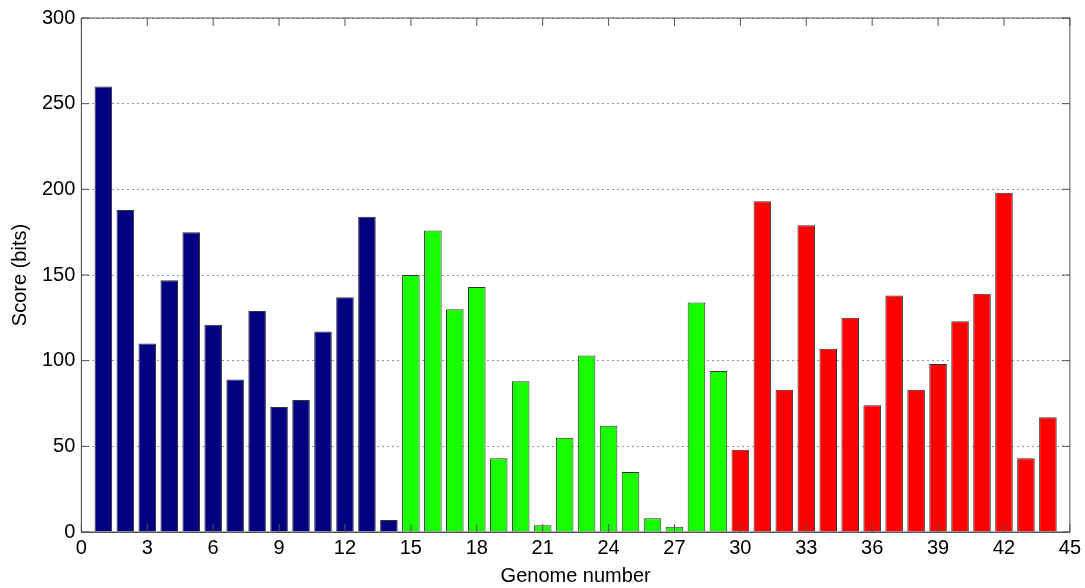  What do you see at coordinates (213, 546) in the screenshot?
I see `x-tick-label: 6` at bounding box center [213, 546].